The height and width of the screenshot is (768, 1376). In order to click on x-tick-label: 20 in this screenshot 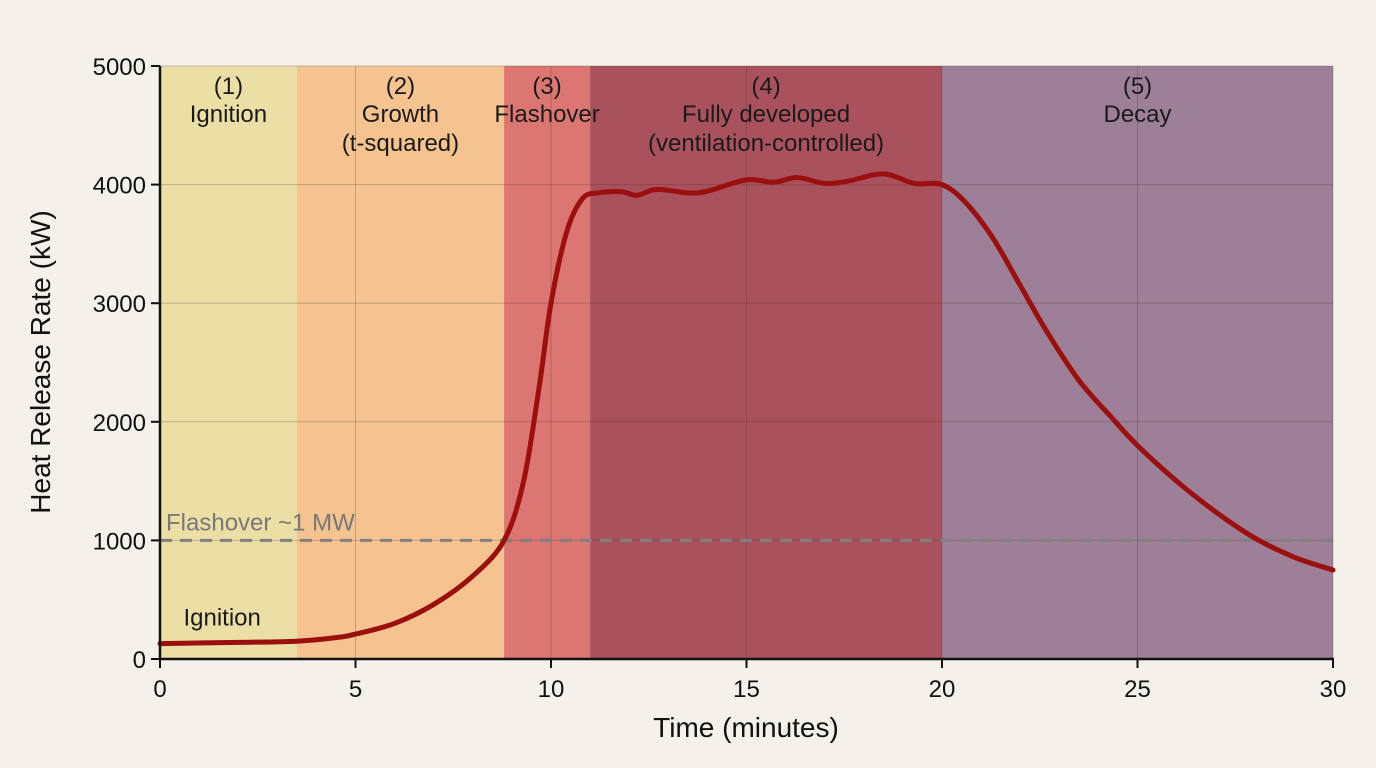, I will do `click(942, 689)`.